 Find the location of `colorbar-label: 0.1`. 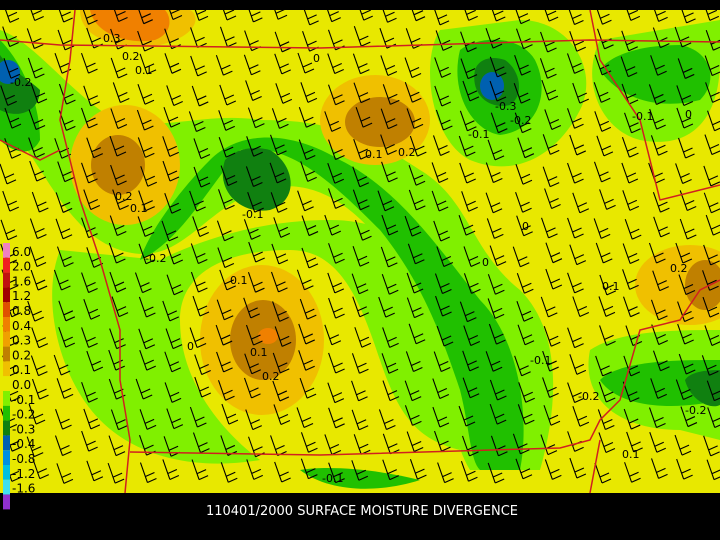

colorbar-label: 0.1 is located at coordinates (21, 370).